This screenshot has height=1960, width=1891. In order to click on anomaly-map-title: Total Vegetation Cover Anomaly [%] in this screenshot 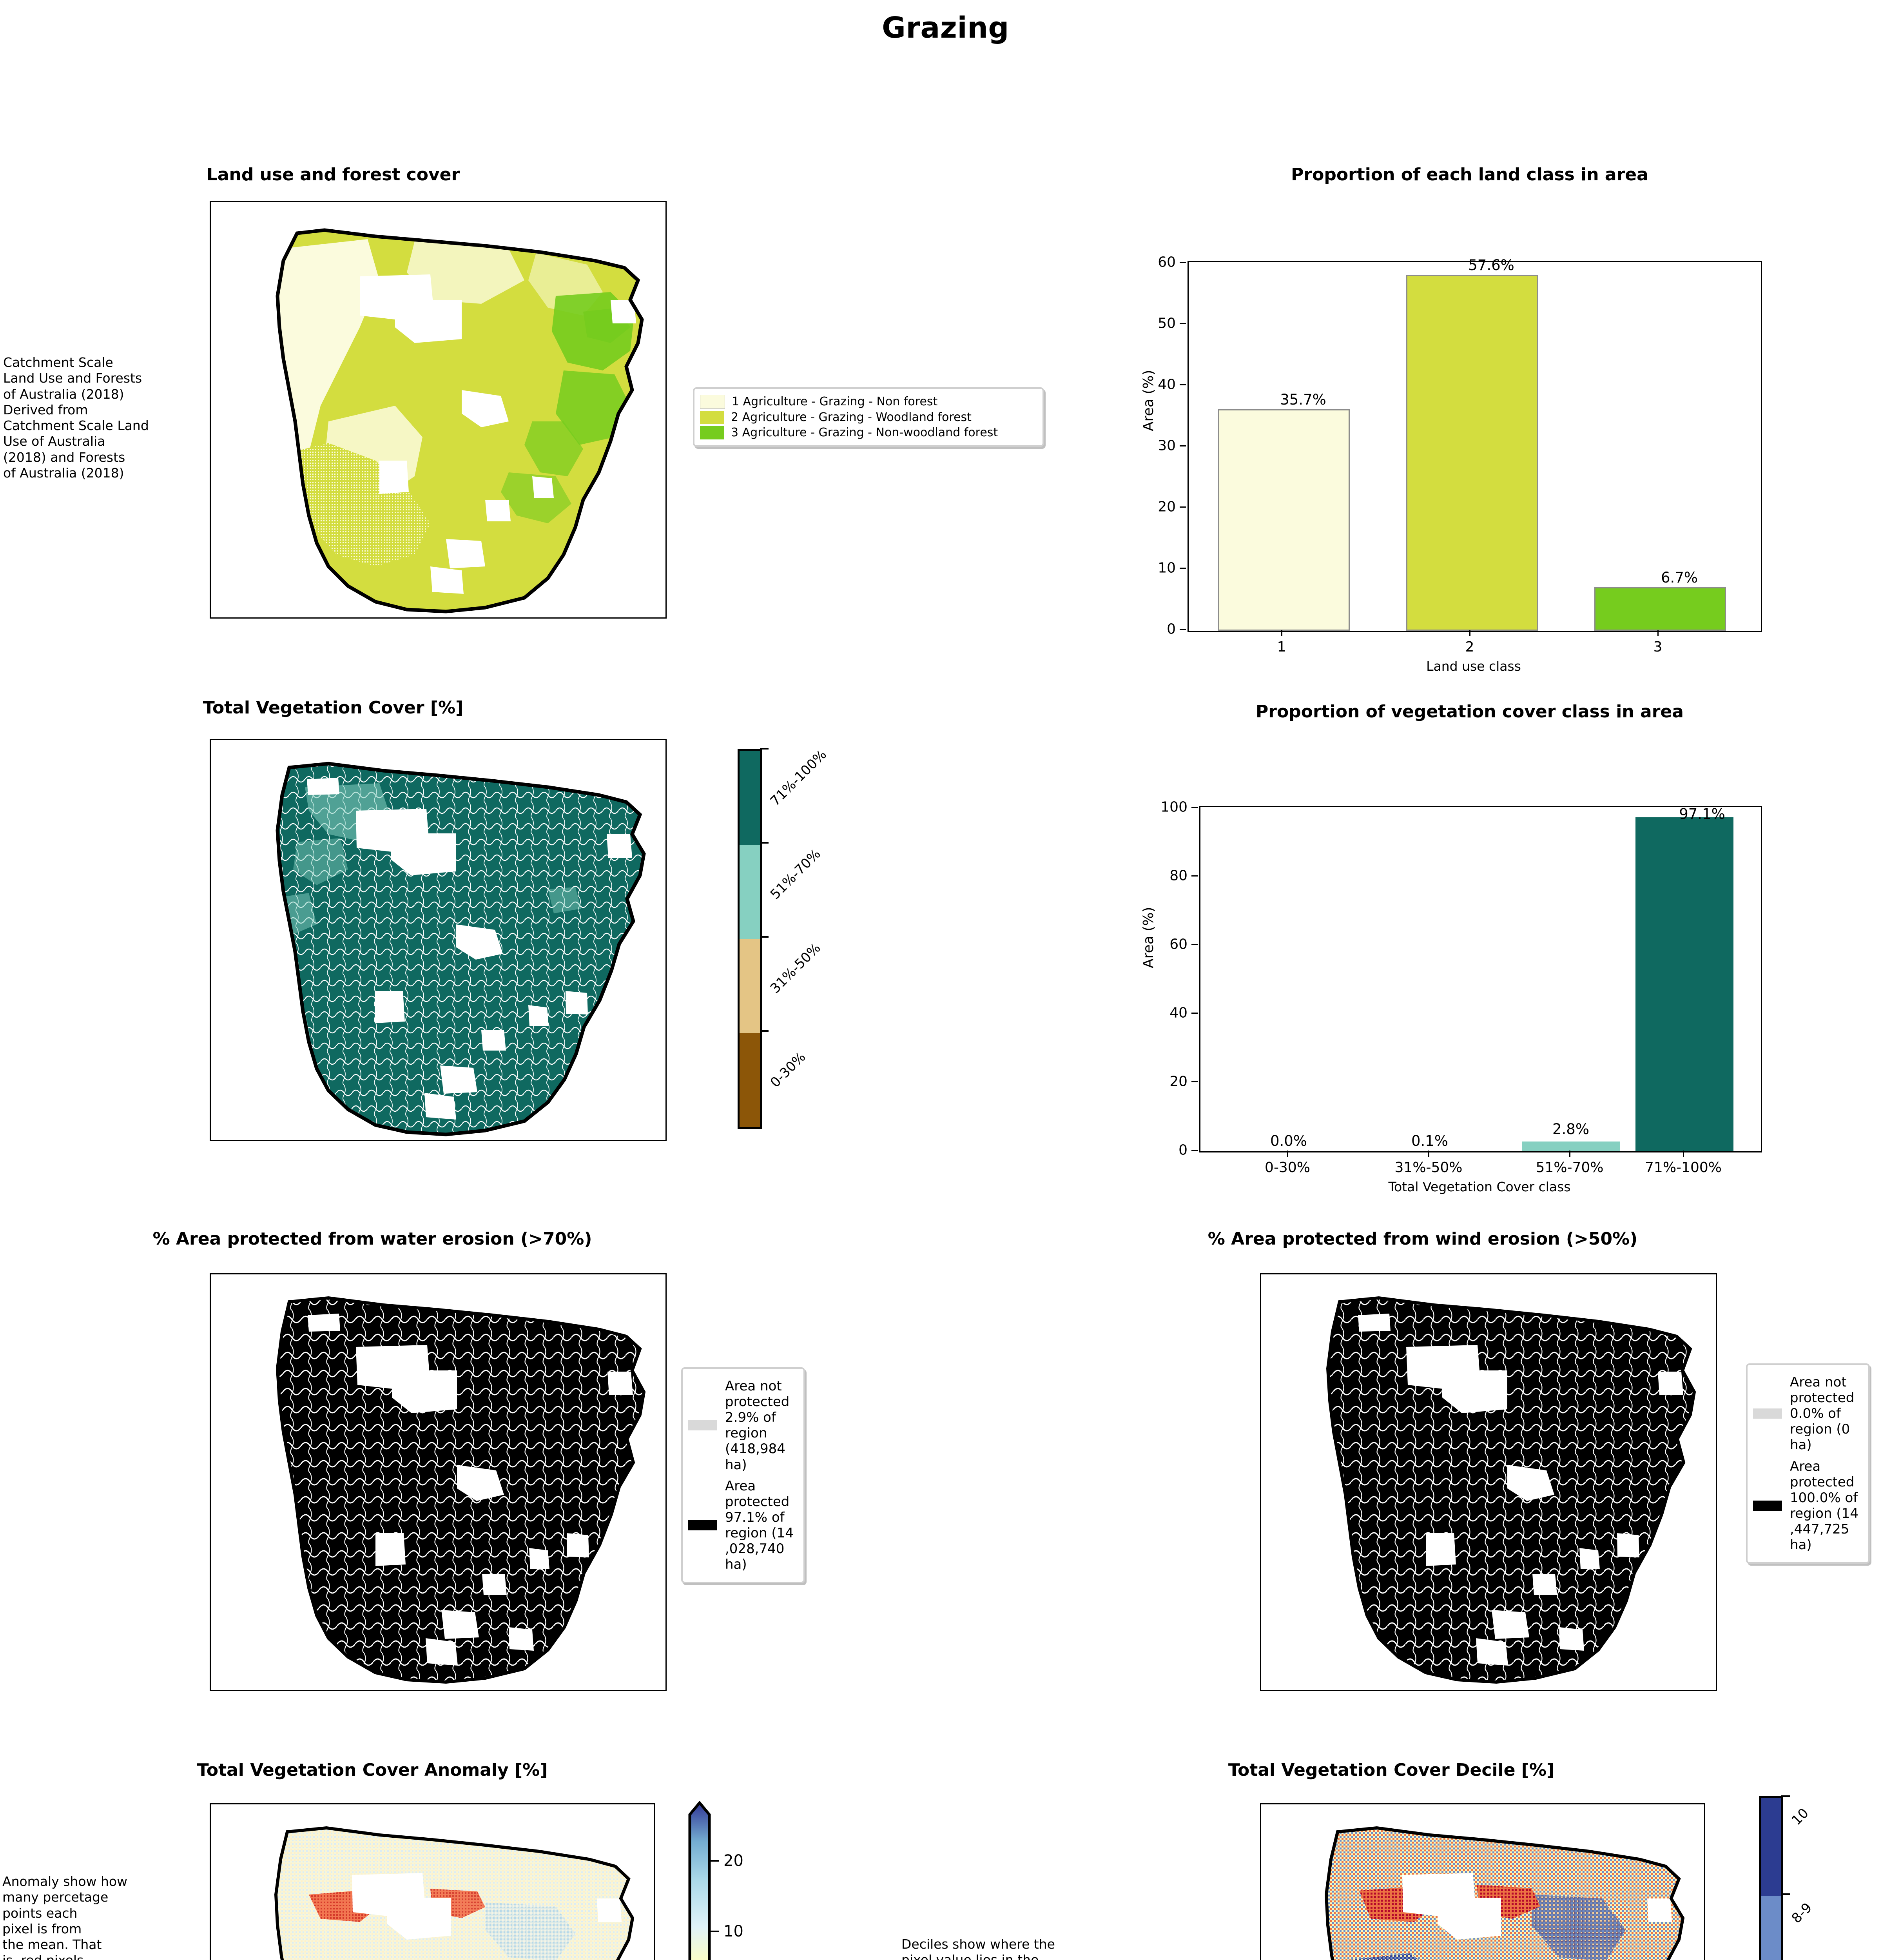, I will do `click(372, 1770)`.